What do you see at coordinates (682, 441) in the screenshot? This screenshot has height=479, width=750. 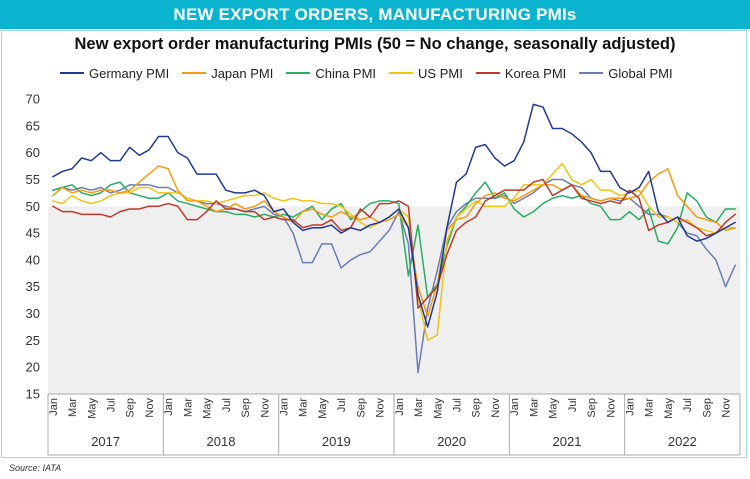 I see `year-label: 2022` at bounding box center [682, 441].